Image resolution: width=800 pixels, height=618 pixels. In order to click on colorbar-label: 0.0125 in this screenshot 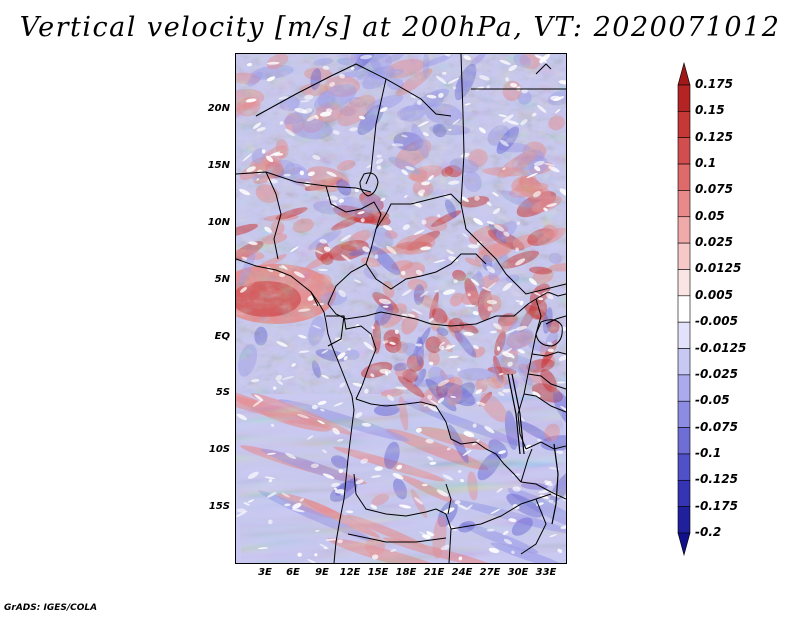, I will do `click(718, 268)`.